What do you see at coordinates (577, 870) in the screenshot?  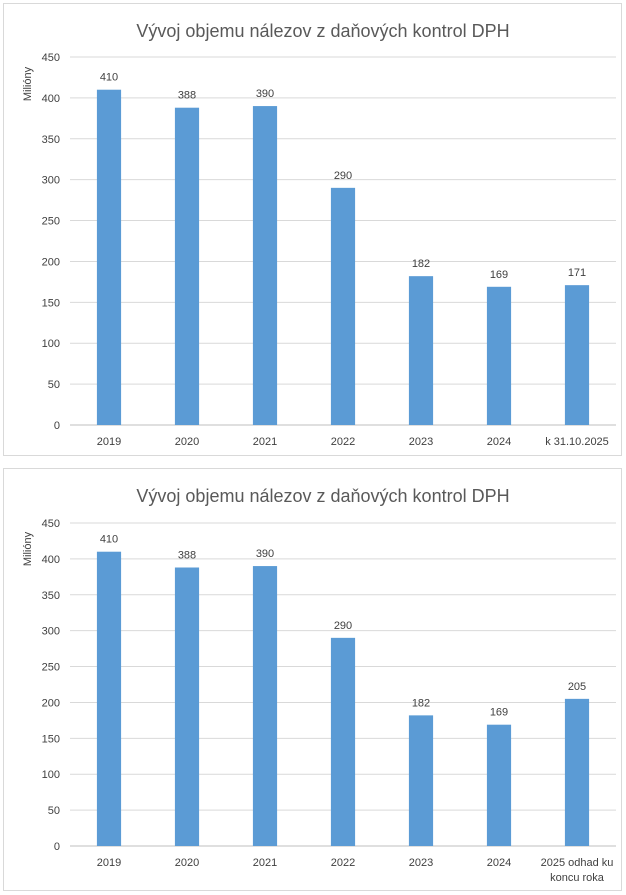 I see `x-tick-label: 2025 odhad ku koncu roka` at bounding box center [577, 870].